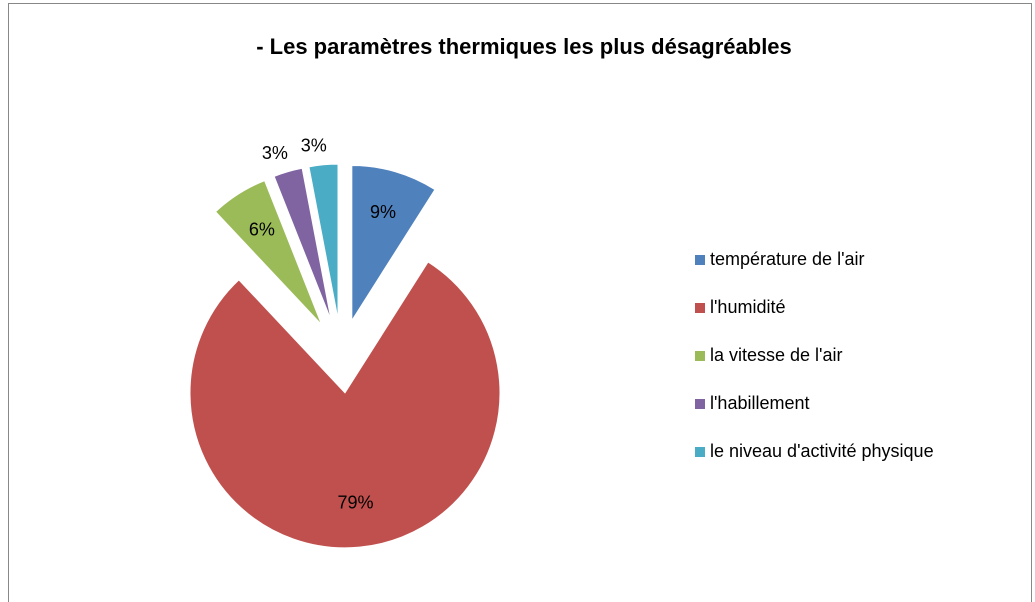 Image resolution: width=1035 pixels, height=602 pixels. Describe the element at coordinates (776, 355) in the screenshot. I see `legend-label: la vitesse de l'air` at that location.